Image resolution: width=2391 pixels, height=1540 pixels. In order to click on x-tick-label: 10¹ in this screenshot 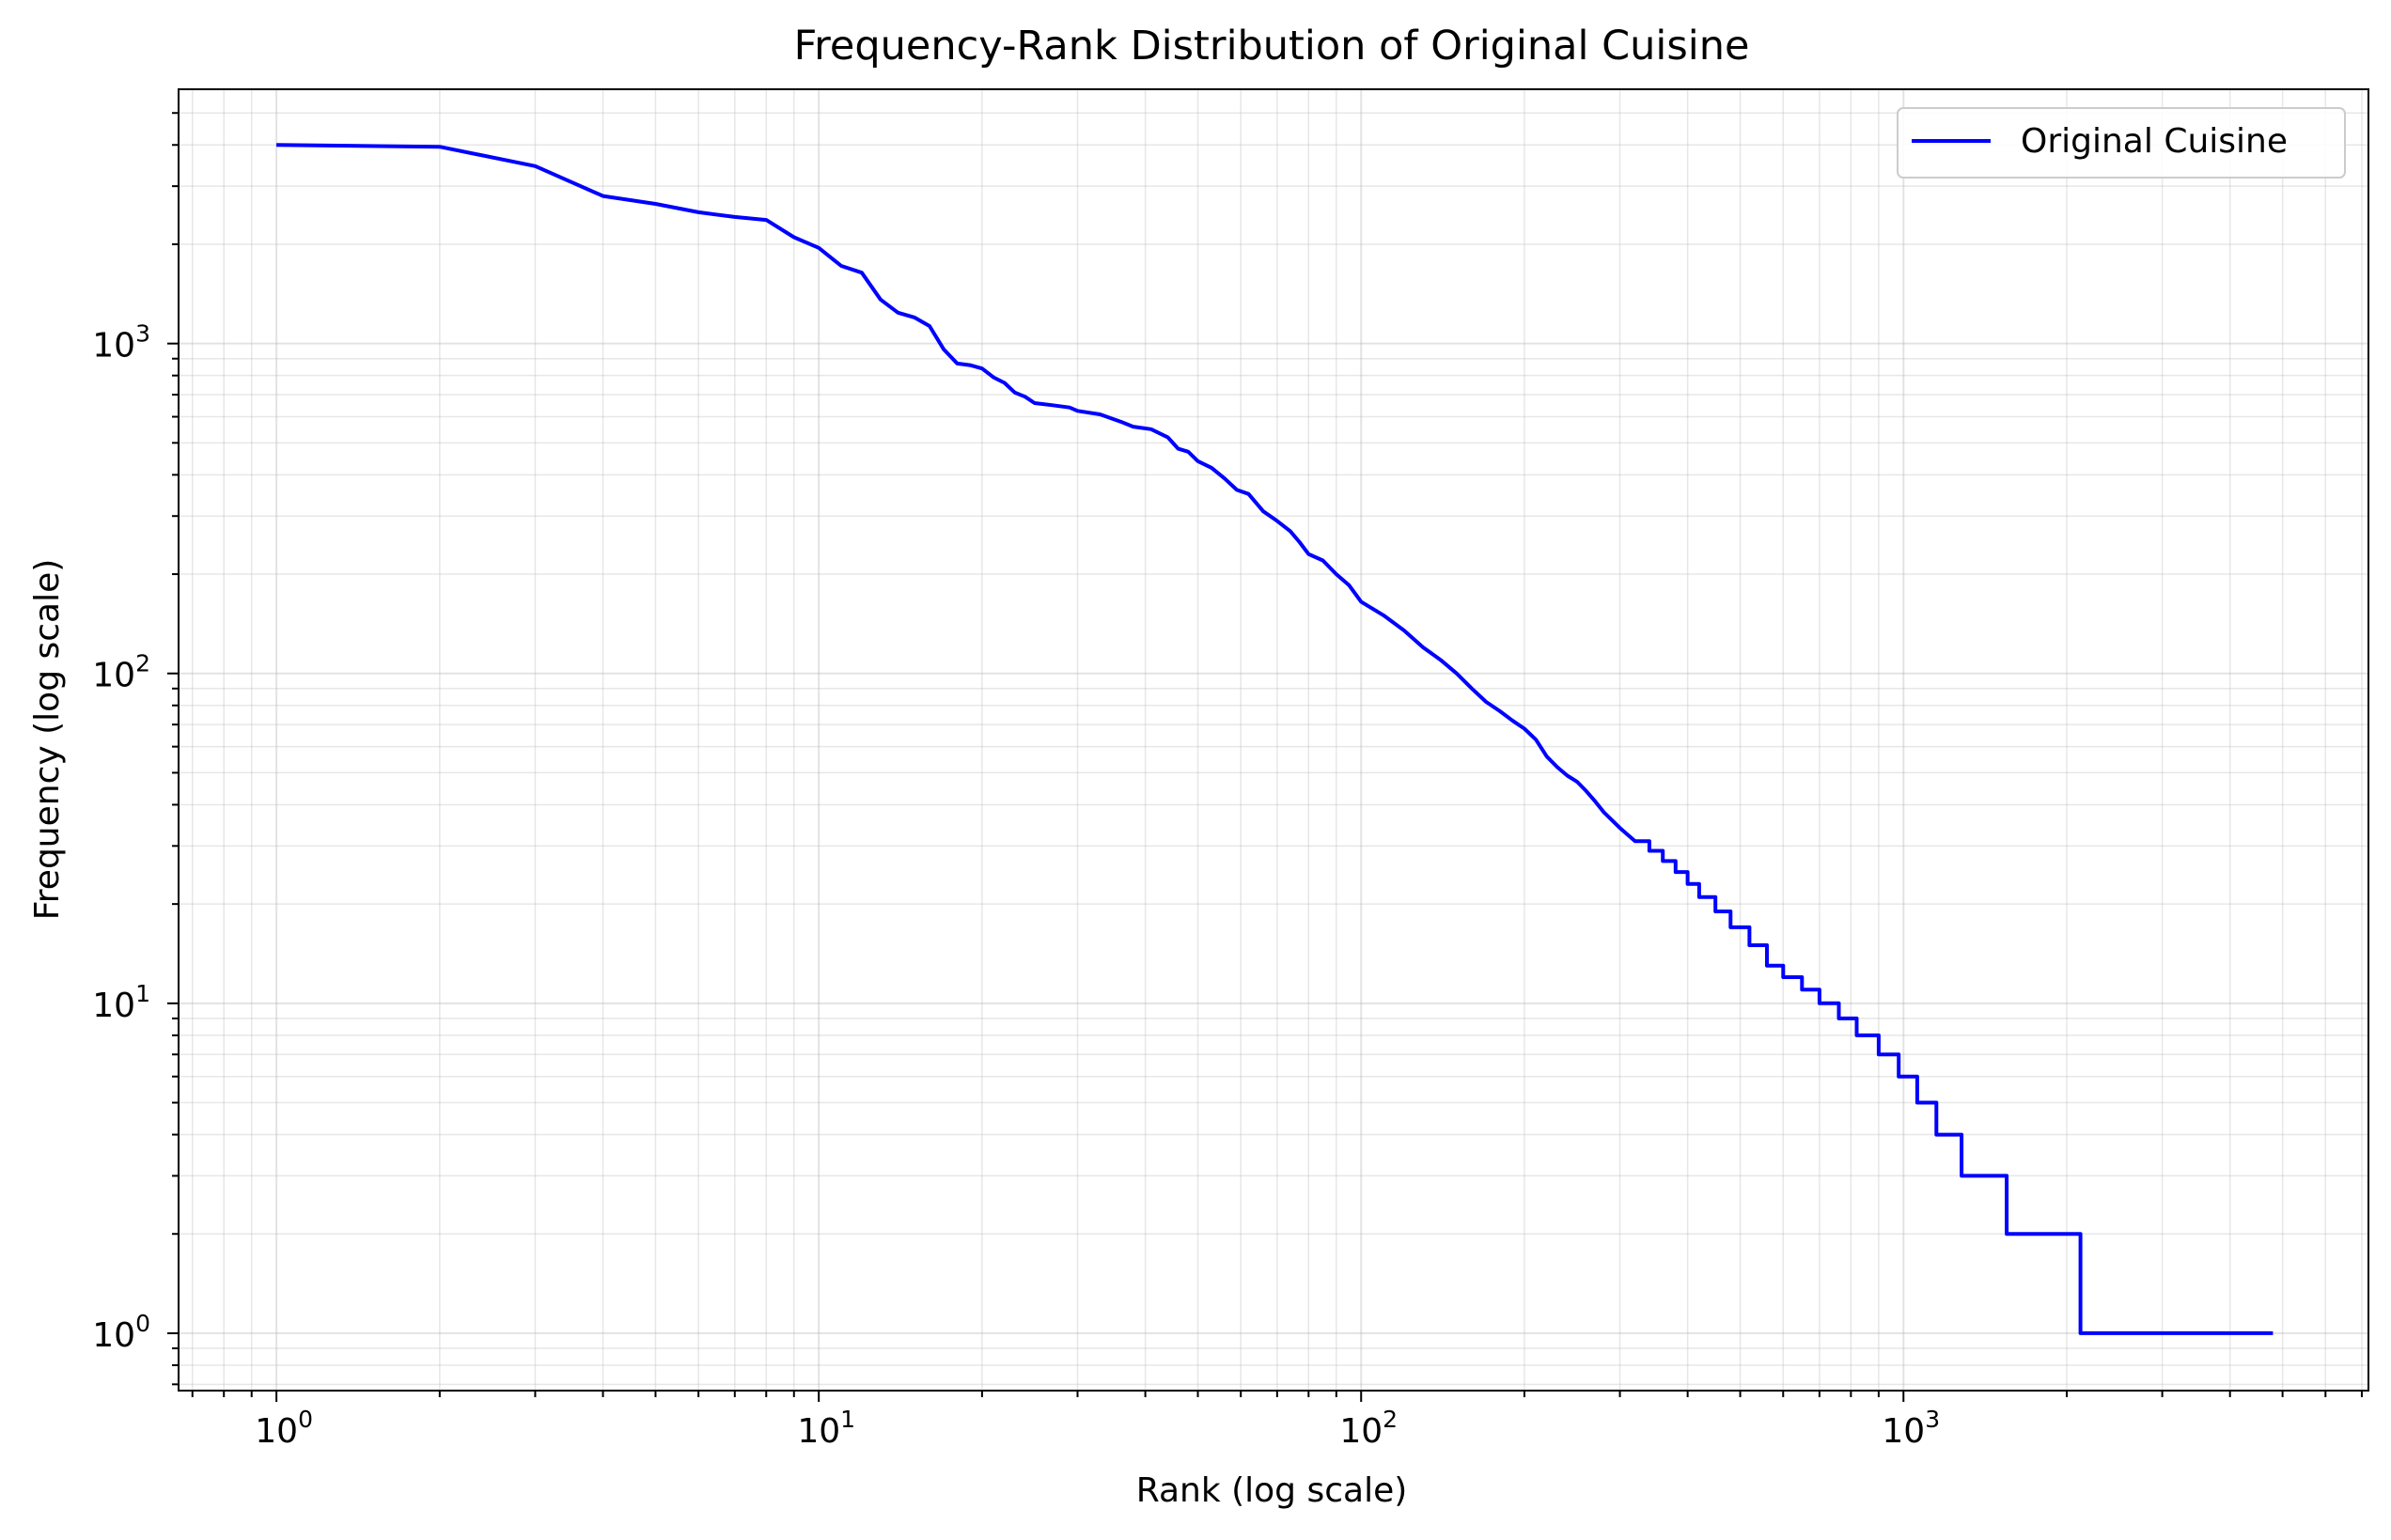, I will do `click(826, 1428)`.